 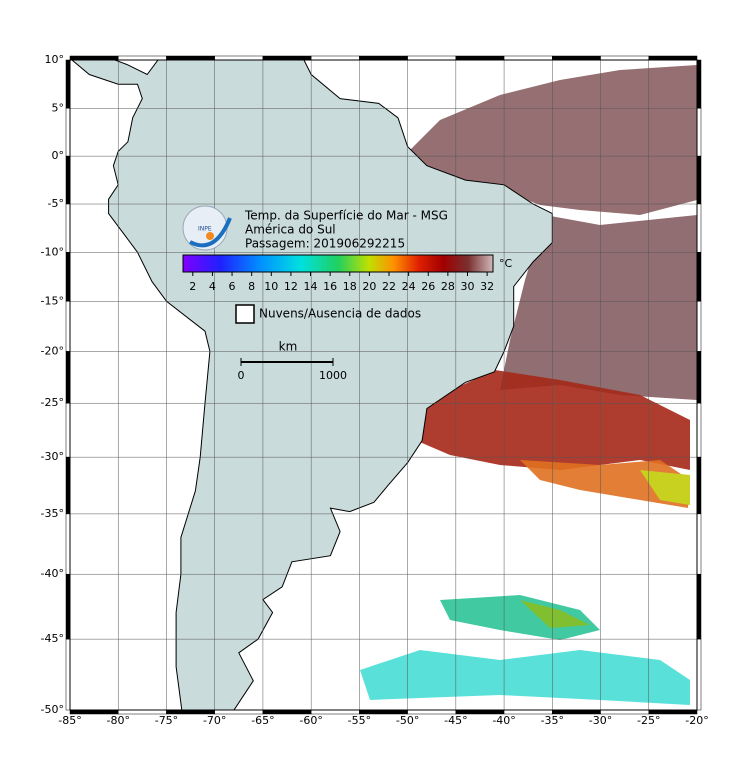 What do you see at coordinates (69, 720) in the screenshot?
I see `lon-tick-label: -85°` at bounding box center [69, 720].